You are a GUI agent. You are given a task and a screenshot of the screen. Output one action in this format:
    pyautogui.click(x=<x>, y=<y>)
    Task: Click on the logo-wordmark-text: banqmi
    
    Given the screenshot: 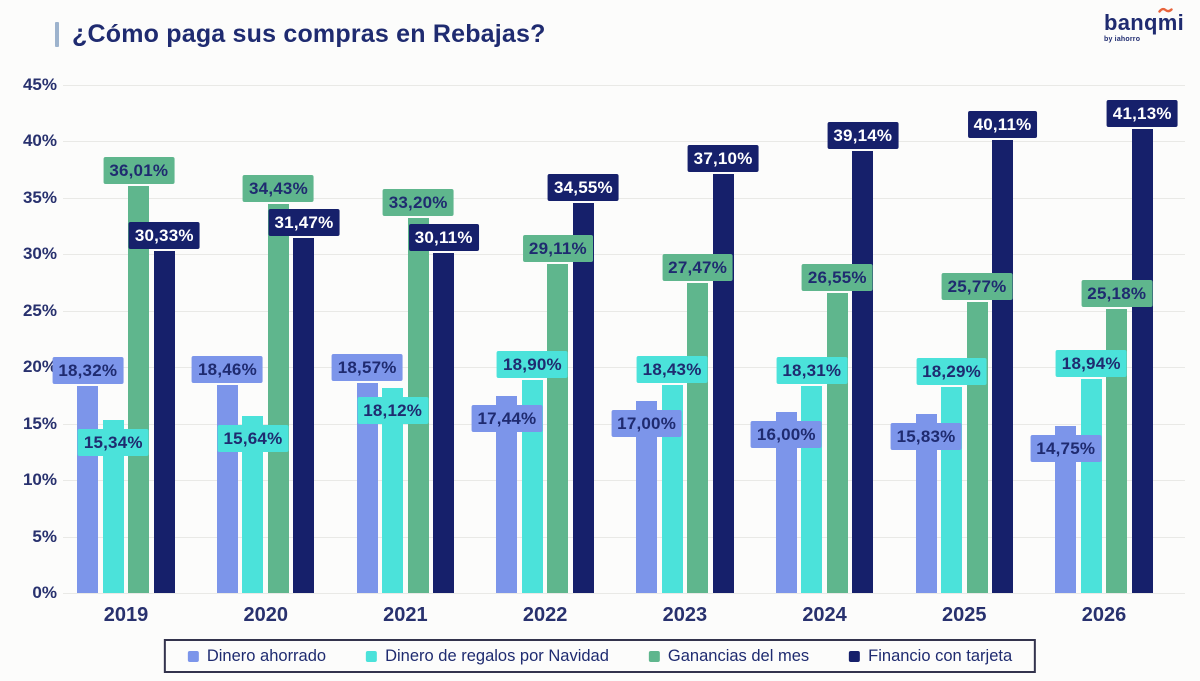 What is the action you would take?
    pyautogui.click(x=1143, y=22)
    